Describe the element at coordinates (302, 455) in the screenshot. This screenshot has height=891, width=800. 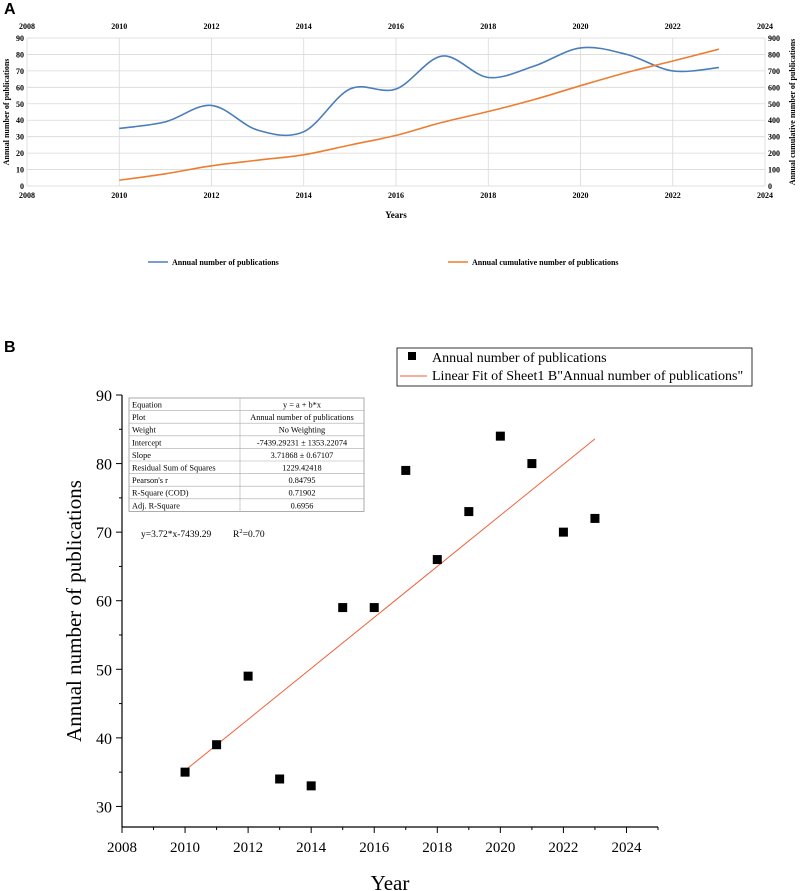
I see `stats-table-value: 3.71868 ± 0.67107` at that location.